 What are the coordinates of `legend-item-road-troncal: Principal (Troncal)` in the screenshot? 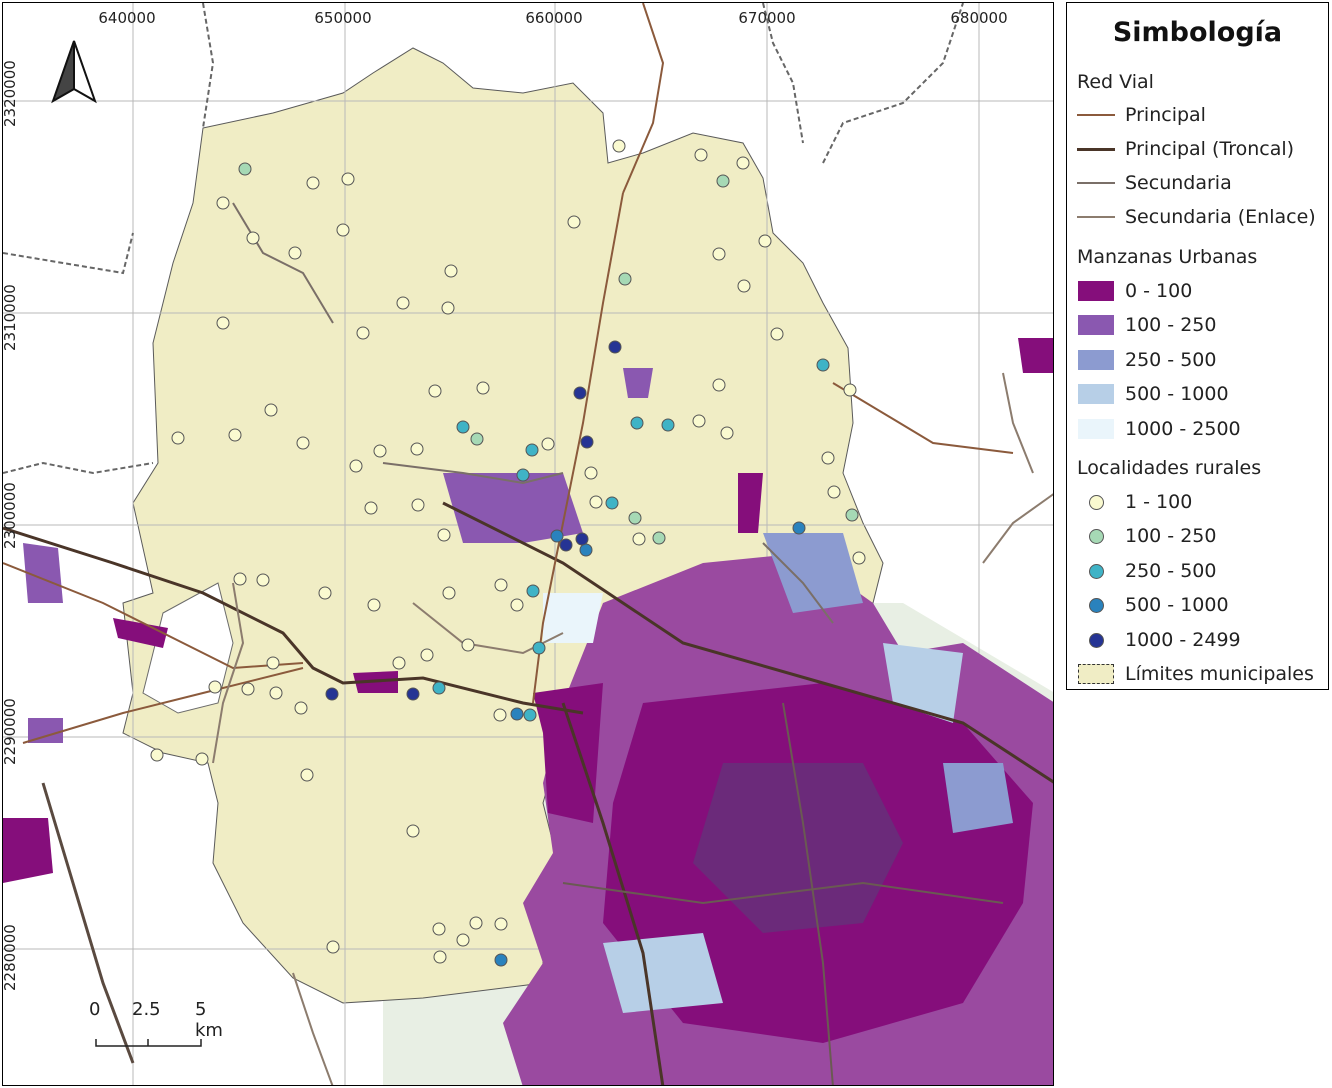 It's located at (1185, 149).